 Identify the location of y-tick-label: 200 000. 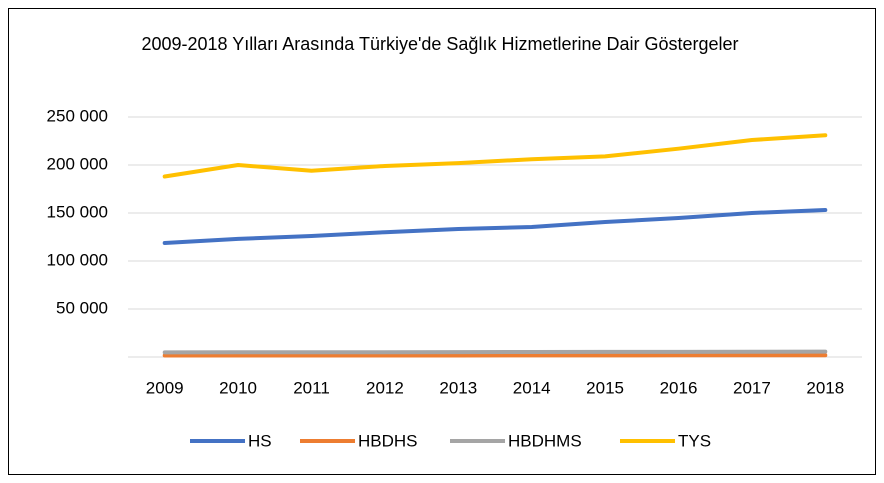
(77, 163).